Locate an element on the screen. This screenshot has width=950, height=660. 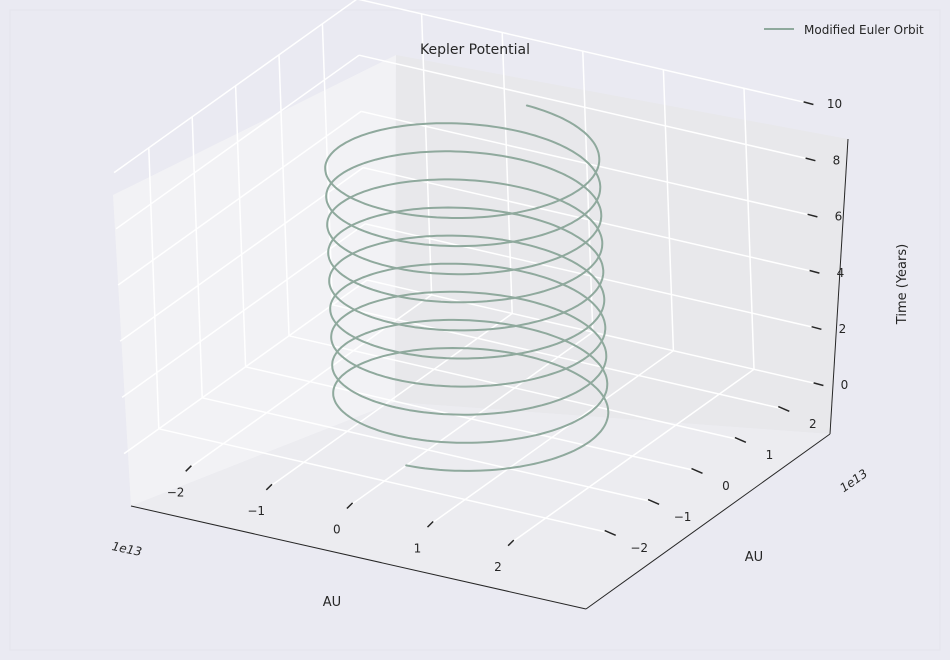
y-tick-label: 2 is located at coordinates (813, 424).